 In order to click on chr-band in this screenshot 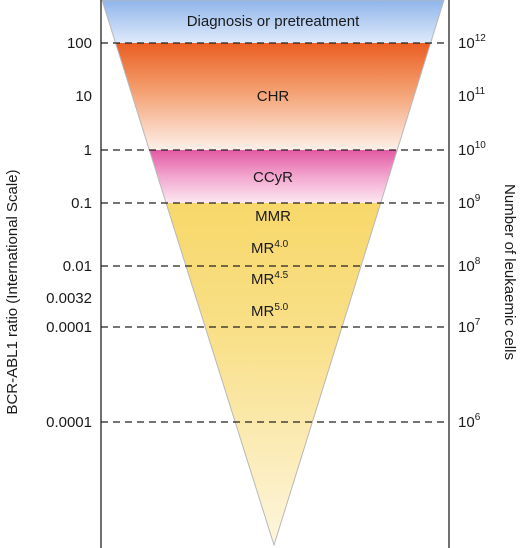, I will do `click(273, 96)`.